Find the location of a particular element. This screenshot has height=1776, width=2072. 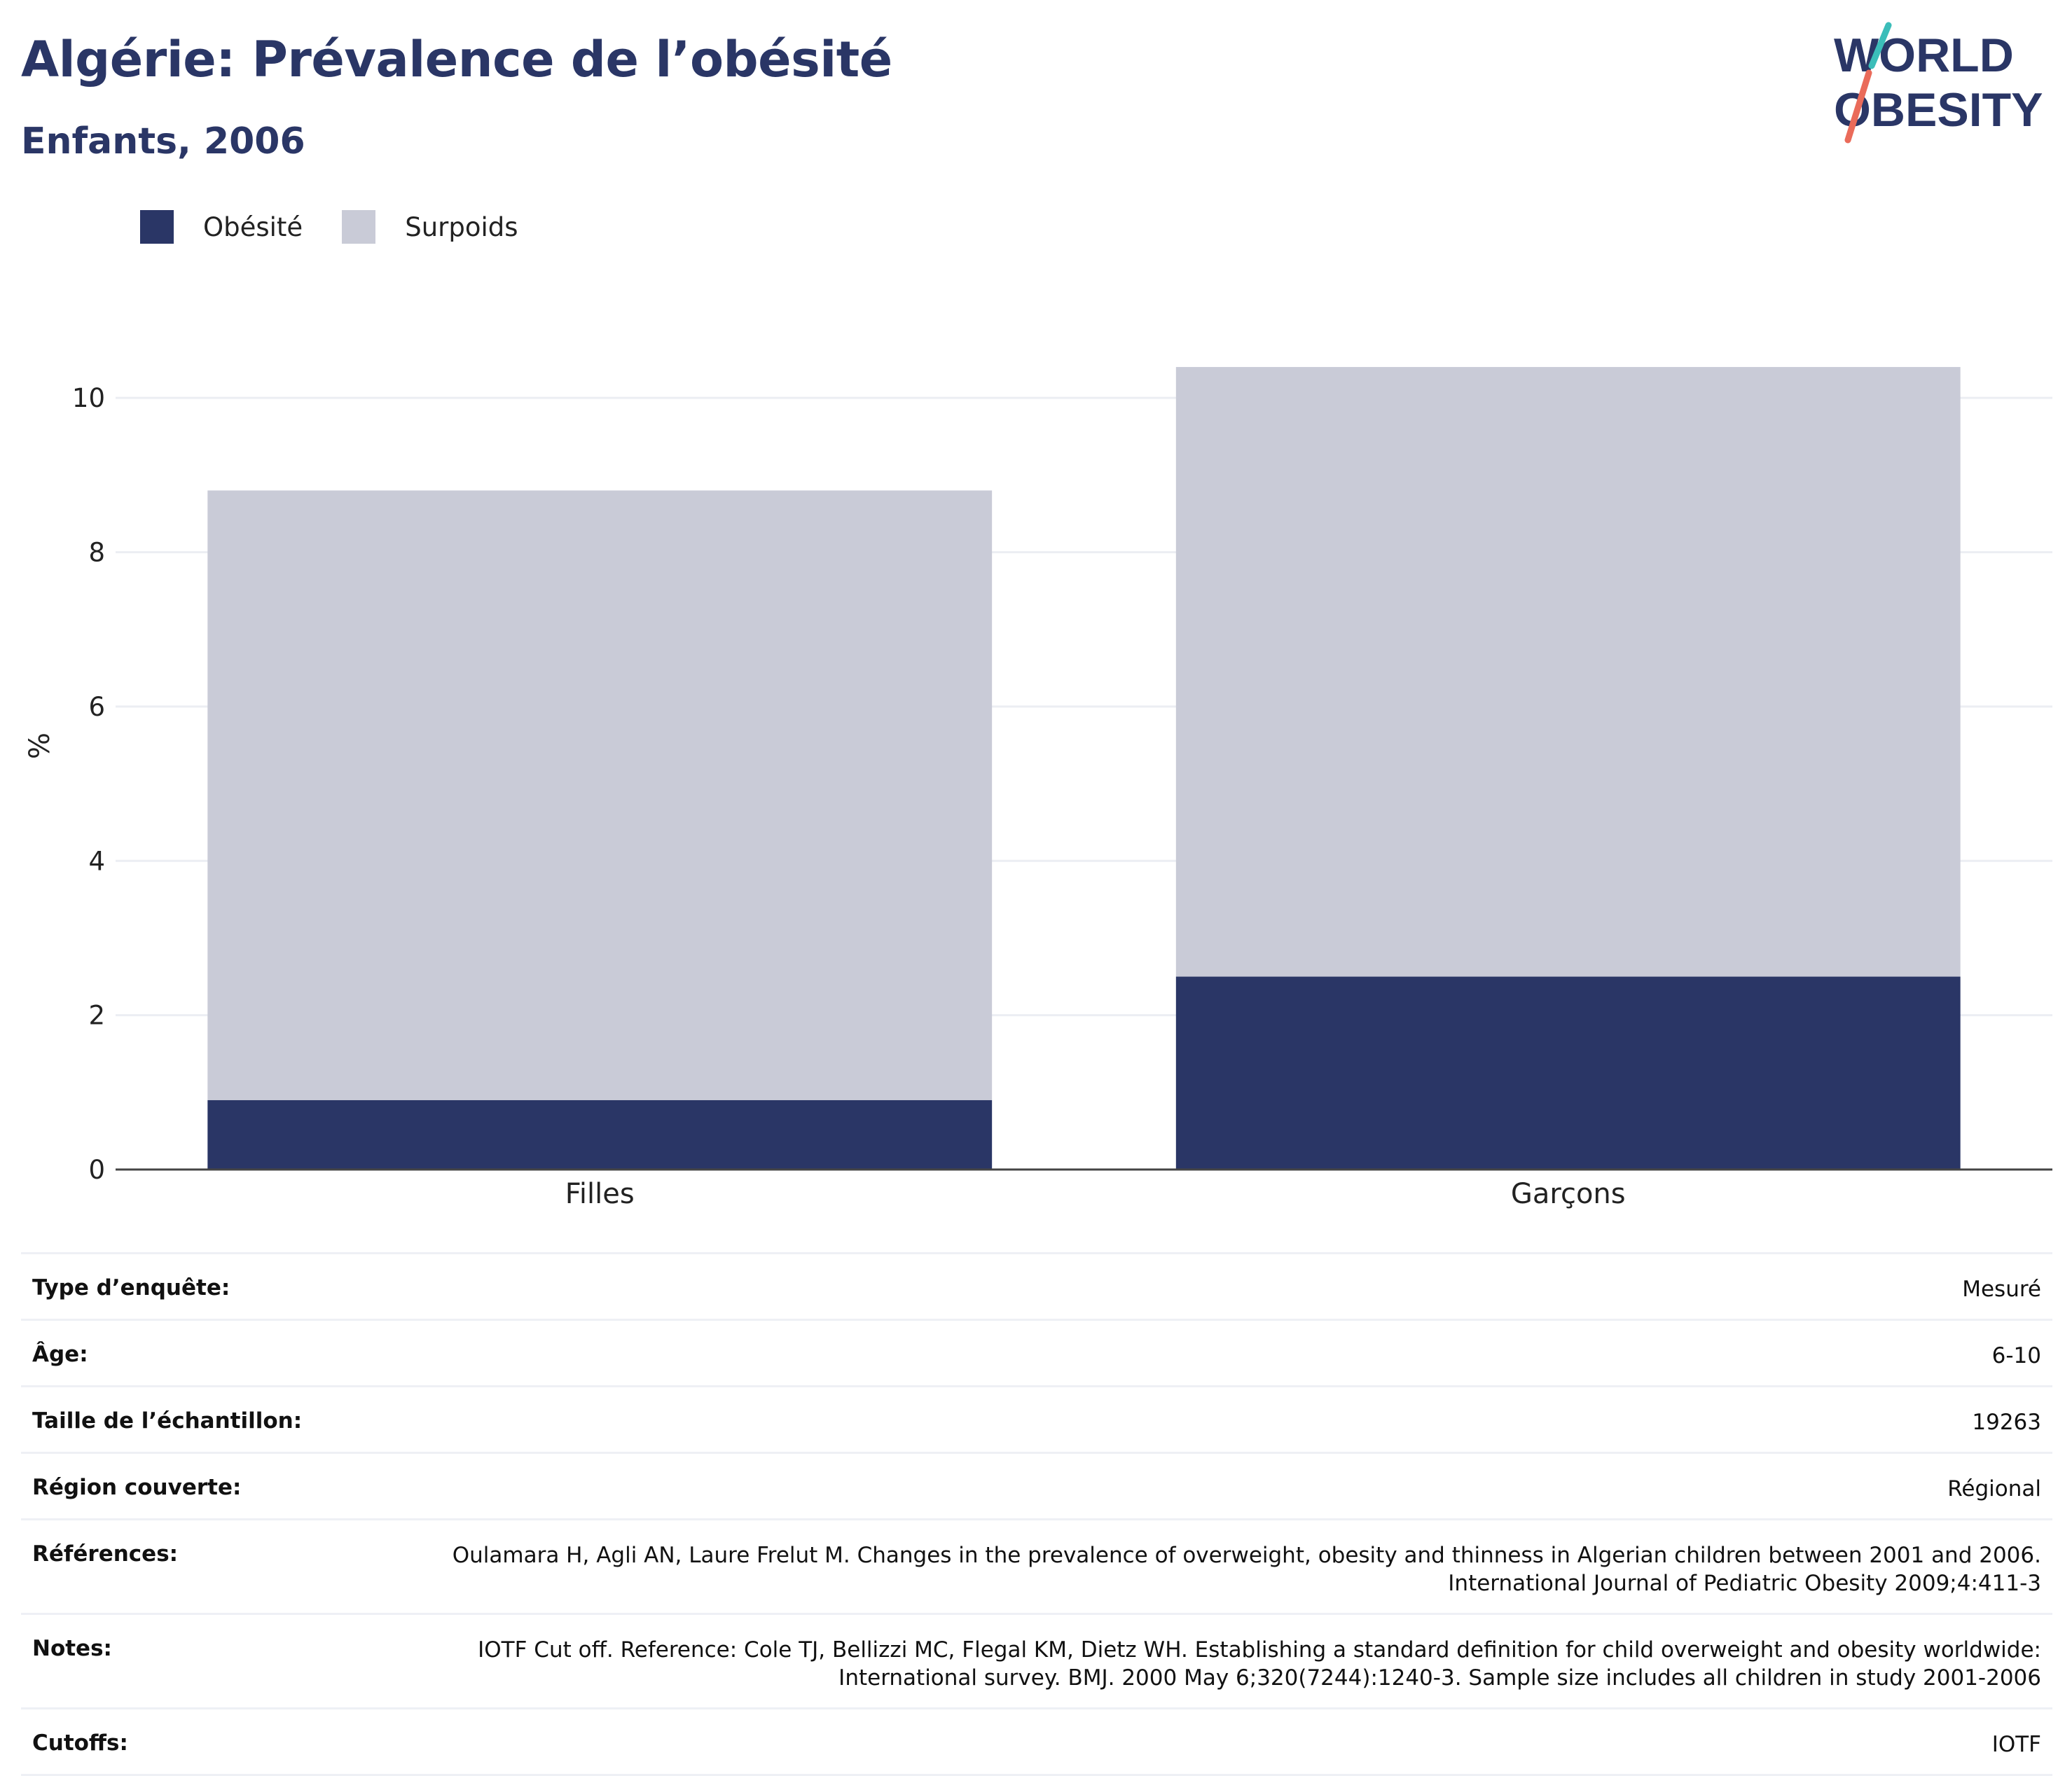

legend-swatch-obesite is located at coordinates (157, 227).